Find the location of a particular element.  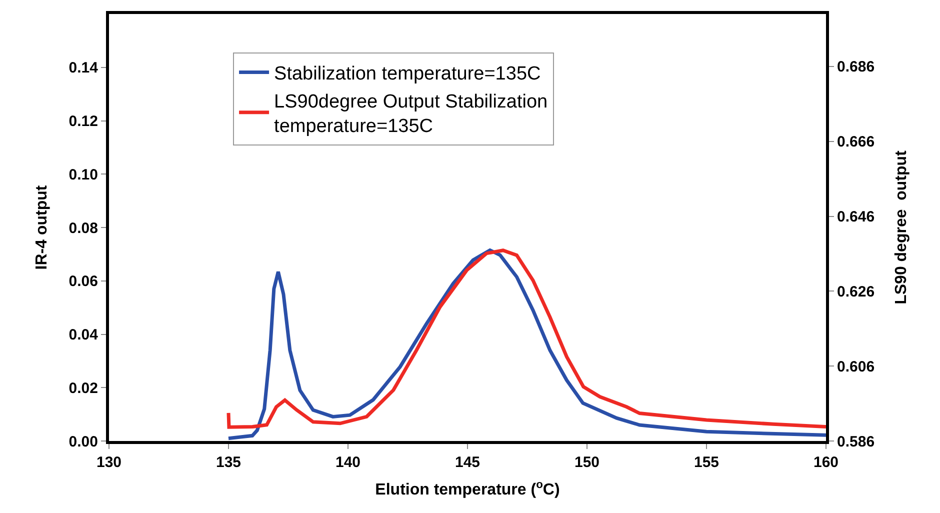

x-tick-label: 160 is located at coordinates (826, 462).